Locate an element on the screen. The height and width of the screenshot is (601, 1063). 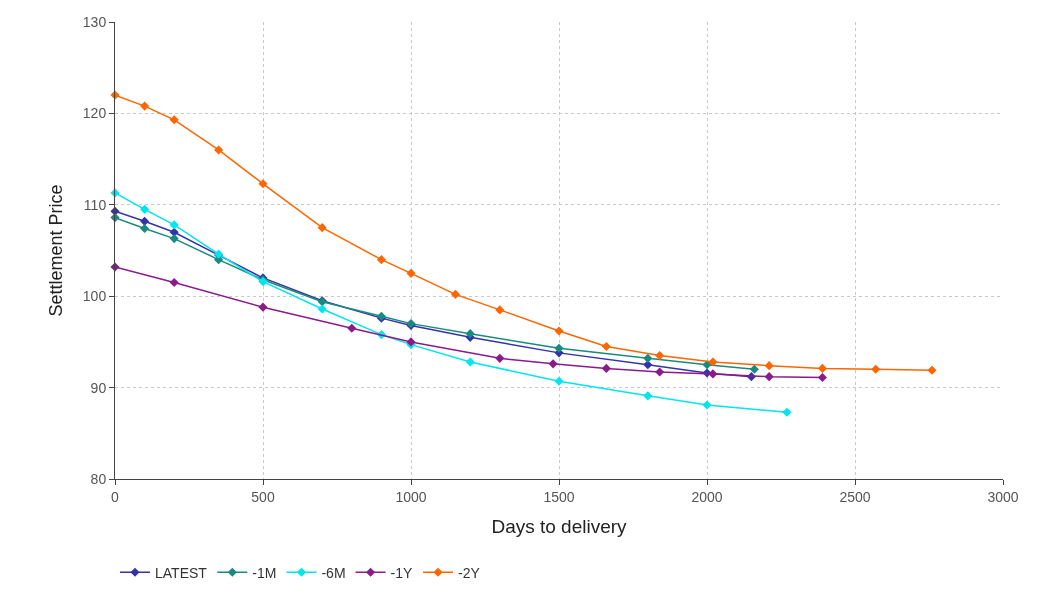
y-tick-label: 100 is located at coordinates (94, 296).